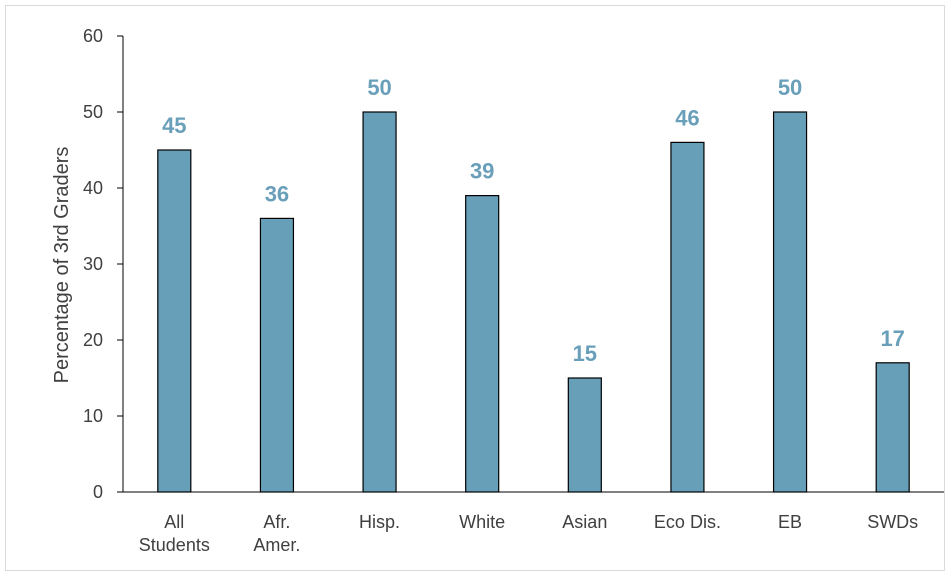 The width and height of the screenshot is (952, 573). What do you see at coordinates (892, 338) in the screenshot?
I see `data-label: 17` at bounding box center [892, 338].